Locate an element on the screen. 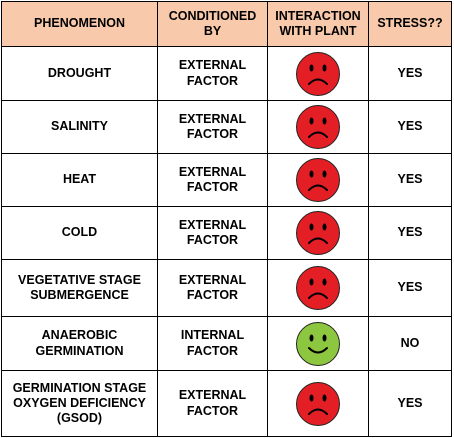 This screenshot has height=438, width=454. phenomenon-cell: HEAT is located at coordinates (79, 180).